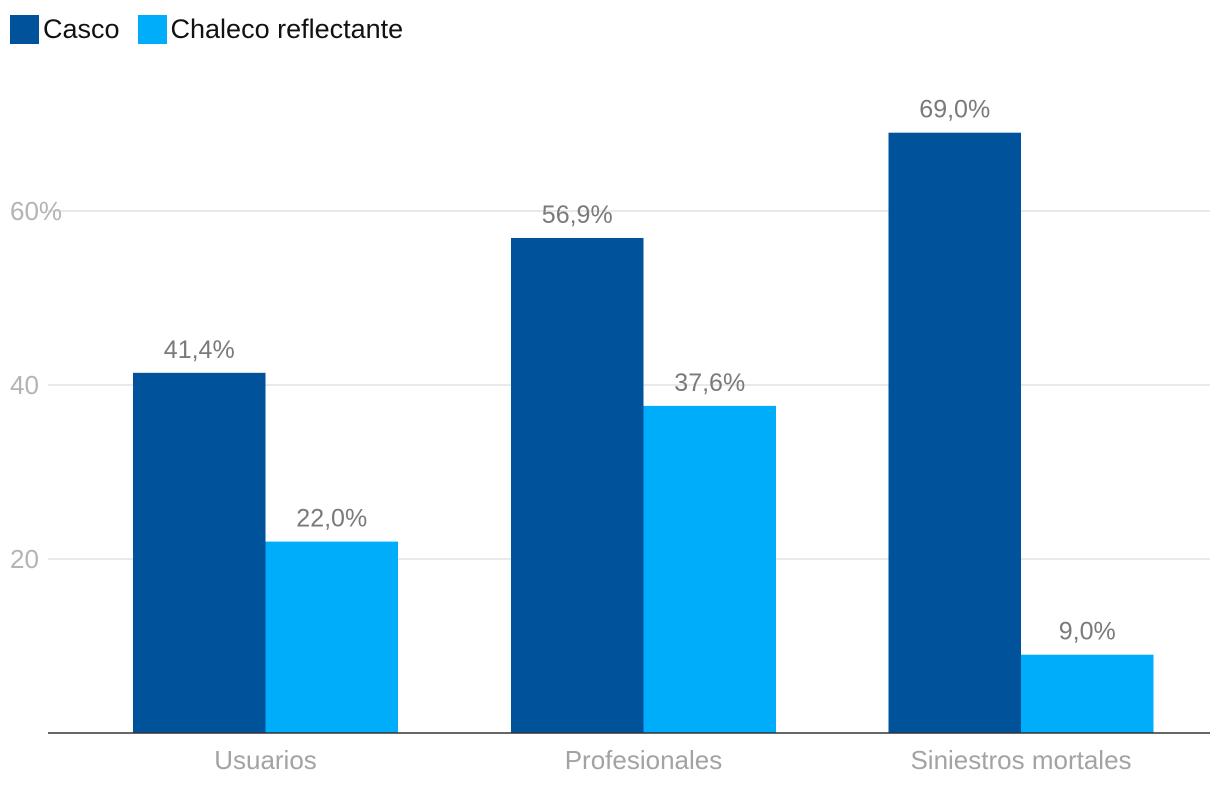 This screenshot has height=794, width=1220. I want to click on legend-item-chaleco: Chaleco reflectante, so click(270, 29).